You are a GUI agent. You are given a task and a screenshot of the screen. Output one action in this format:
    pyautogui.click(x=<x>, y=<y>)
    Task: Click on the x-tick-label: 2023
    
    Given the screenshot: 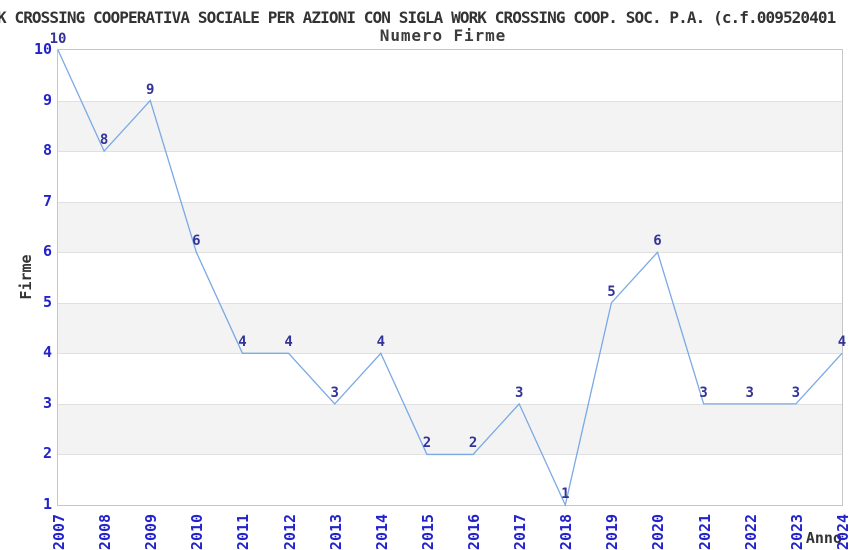 What is the action you would take?
    pyautogui.click(x=796, y=531)
    